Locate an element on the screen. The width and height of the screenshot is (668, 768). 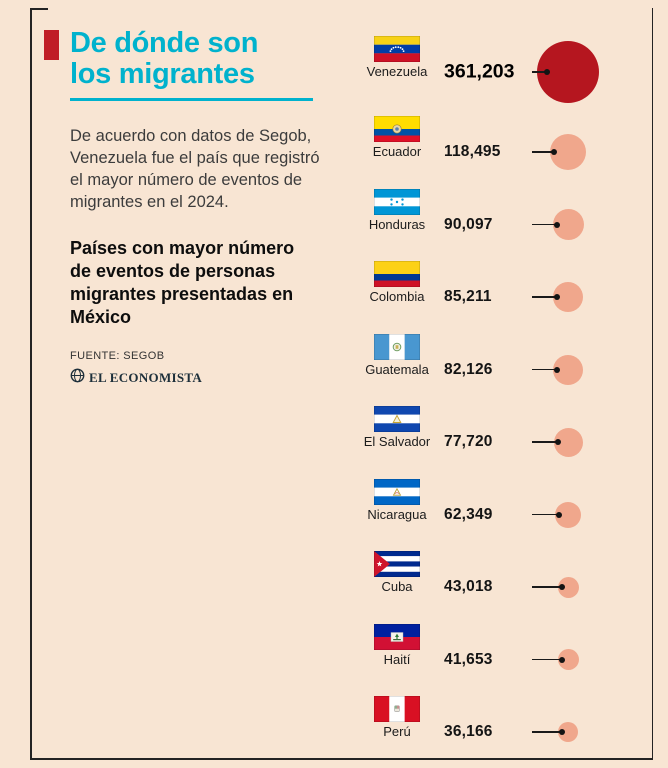
chart-row-nicaragua: Nicaragua 62,349 is located at coordinates (508, 511).